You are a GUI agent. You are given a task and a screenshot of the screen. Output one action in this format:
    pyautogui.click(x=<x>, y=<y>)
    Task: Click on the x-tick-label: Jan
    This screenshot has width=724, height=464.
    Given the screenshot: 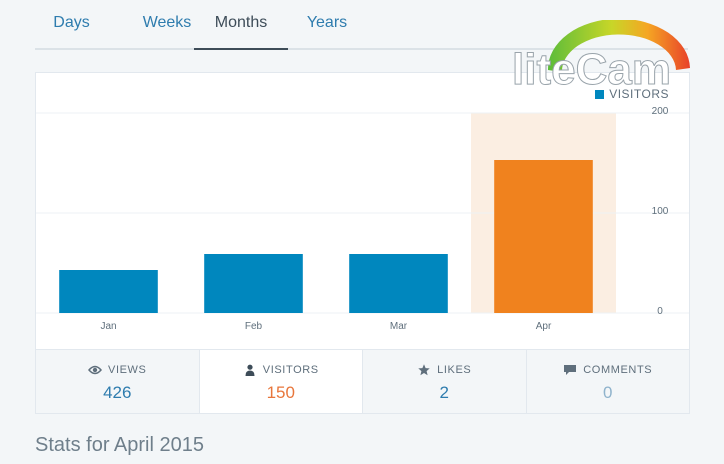 What is the action you would take?
    pyautogui.click(x=108, y=326)
    